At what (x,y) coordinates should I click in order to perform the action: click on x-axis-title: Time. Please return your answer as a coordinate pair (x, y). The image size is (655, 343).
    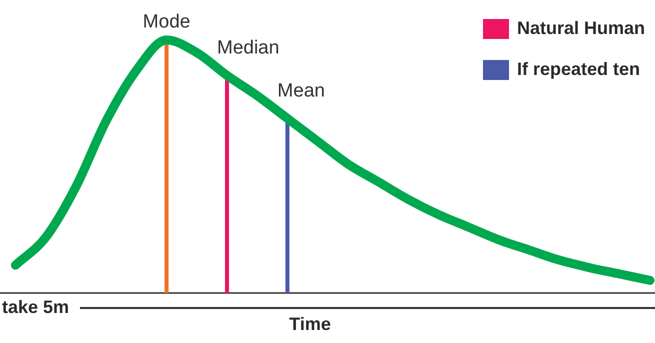
    Looking at the image, I should click on (310, 324).